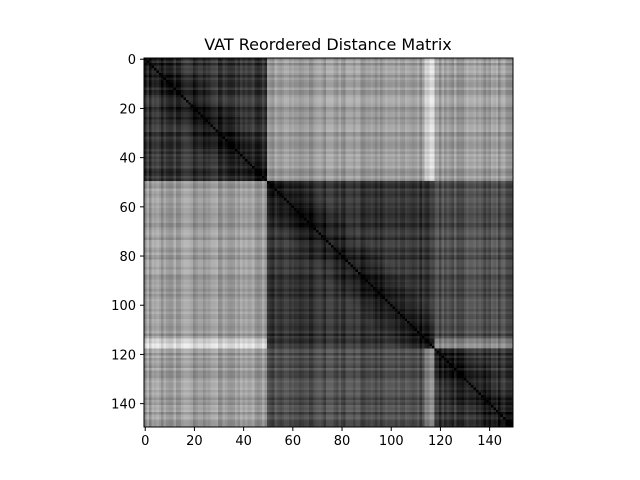 The image size is (640, 480). Describe the element at coordinates (132, 60) in the screenshot. I see `y-tick-label: 0` at that location.